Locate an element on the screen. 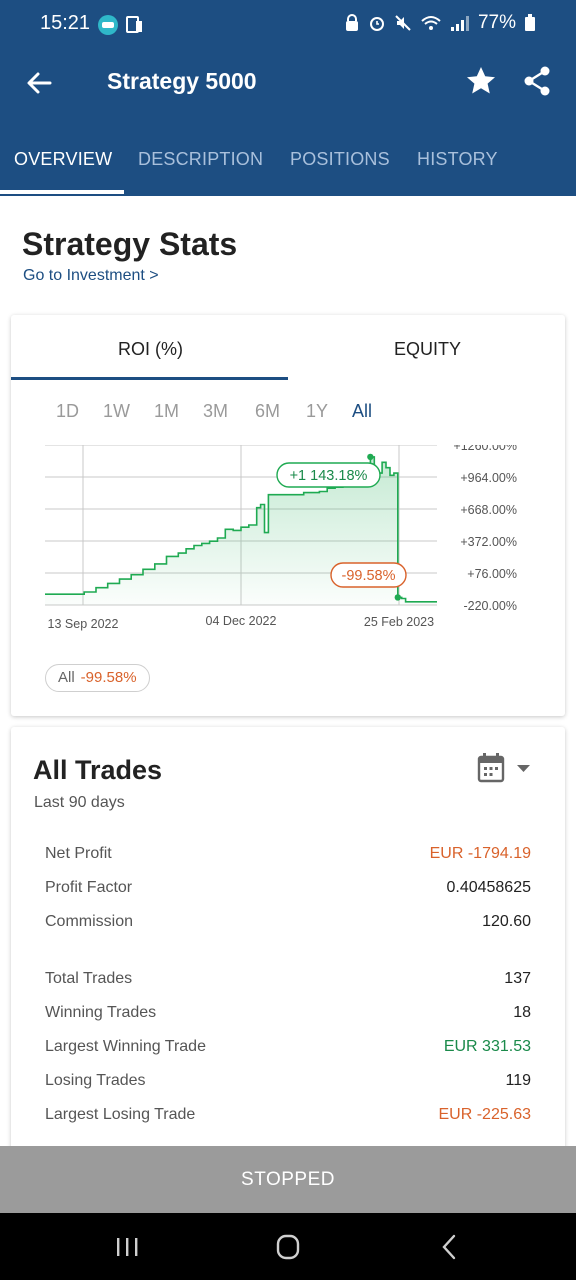 This screenshot has width=576, height=1280. pill-label: All is located at coordinates (66, 677).